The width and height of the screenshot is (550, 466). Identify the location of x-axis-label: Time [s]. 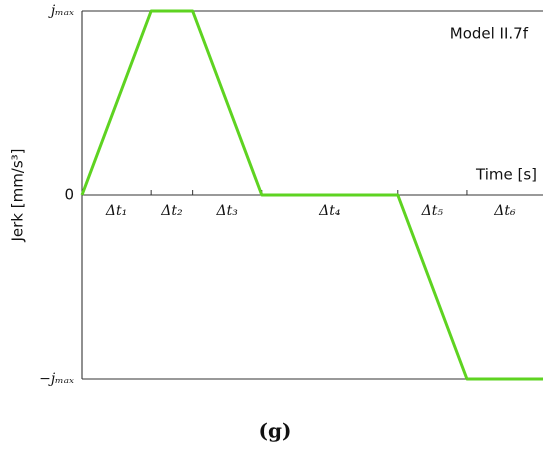
(506, 175).